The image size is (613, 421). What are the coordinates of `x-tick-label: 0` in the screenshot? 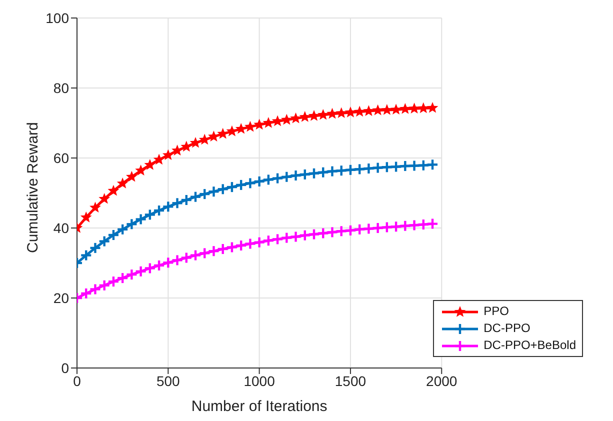 It's located at (77, 380).